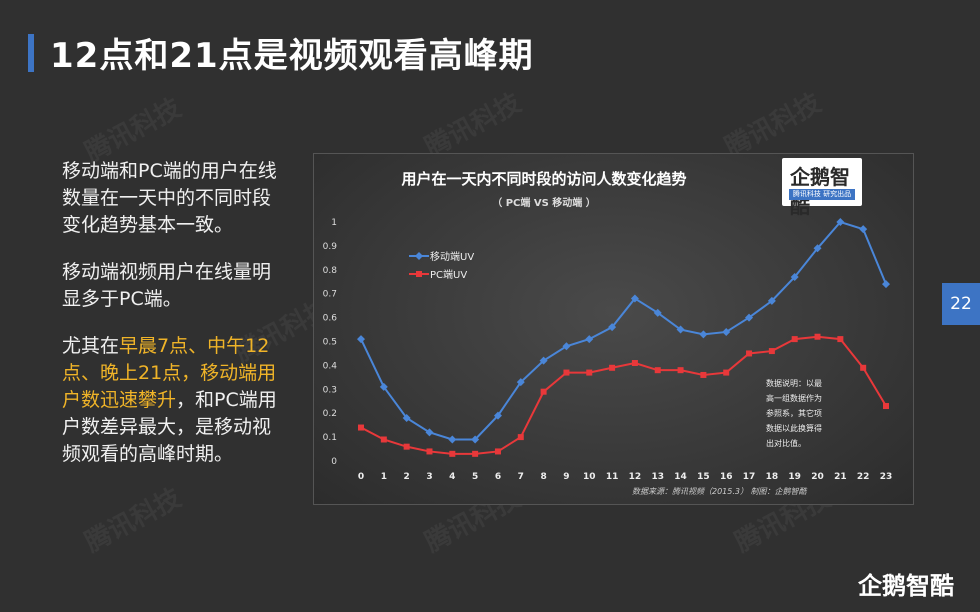  What do you see at coordinates (566, 477) in the screenshot?
I see `x-tick-label: 9` at bounding box center [566, 477].